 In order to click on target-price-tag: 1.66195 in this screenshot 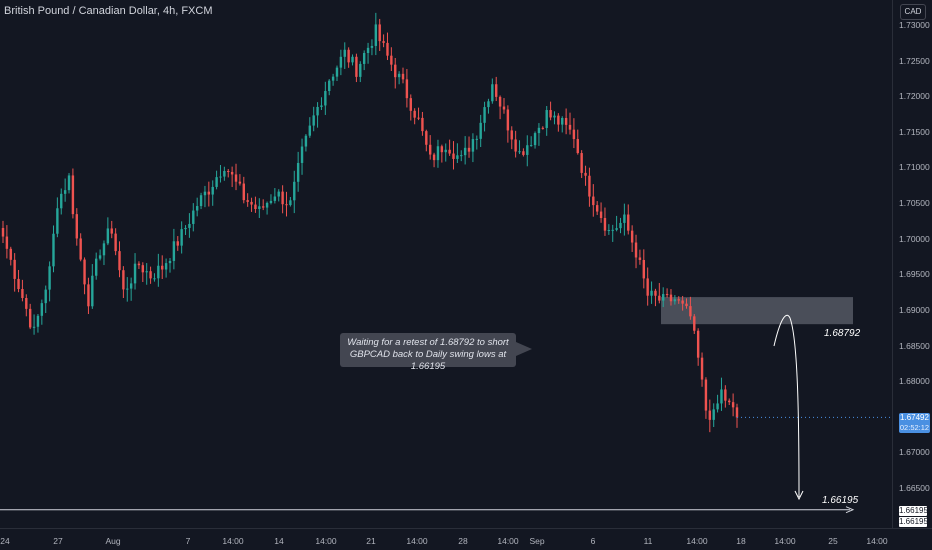, I will do `click(913, 511)`.